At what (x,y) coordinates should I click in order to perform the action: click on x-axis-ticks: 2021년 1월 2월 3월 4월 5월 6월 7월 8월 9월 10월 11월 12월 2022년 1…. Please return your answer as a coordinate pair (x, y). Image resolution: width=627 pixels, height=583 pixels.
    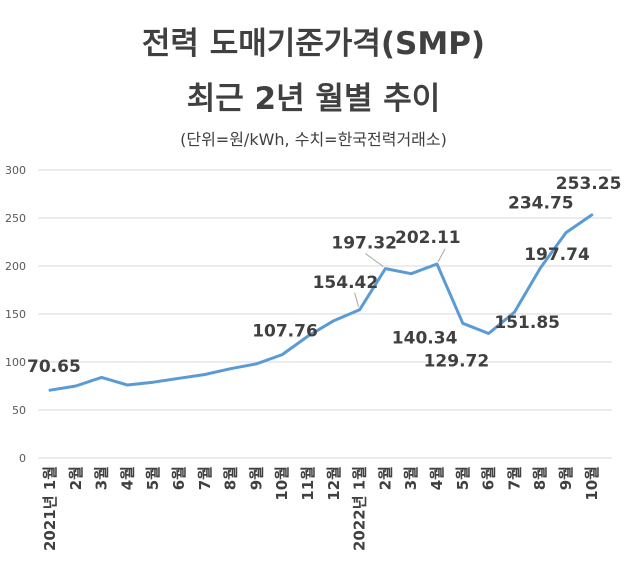
    Looking at the image, I should click on (321, 508).